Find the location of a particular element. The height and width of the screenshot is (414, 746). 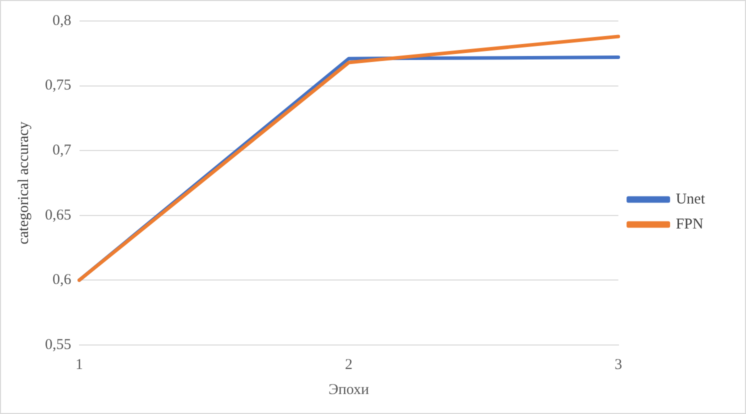

y-tick-label: 0,7 is located at coordinates (62, 150).